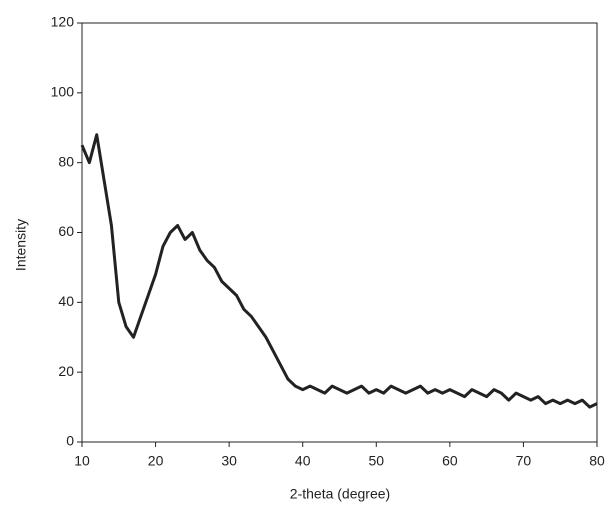 The width and height of the screenshot is (607, 512). I want to click on x-tick-label: 40, so click(303, 461).